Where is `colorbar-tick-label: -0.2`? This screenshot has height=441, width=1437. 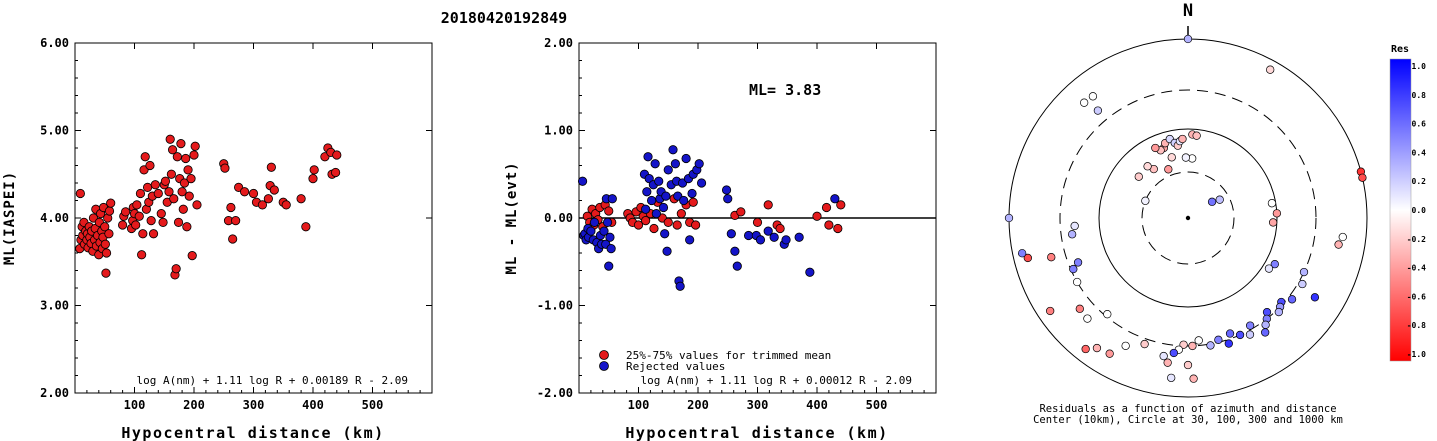
colorbar-tick-label: -0.2 is located at coordinates (1416, 239).